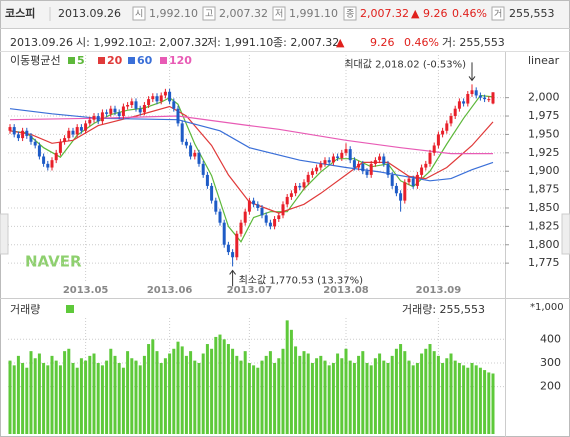 Image resolution: width=570 pixels, height=437 pixels. Describe the element at coordinates (544, 115) in the screenshot. I see `y-tick-label: 1,975` at that location.